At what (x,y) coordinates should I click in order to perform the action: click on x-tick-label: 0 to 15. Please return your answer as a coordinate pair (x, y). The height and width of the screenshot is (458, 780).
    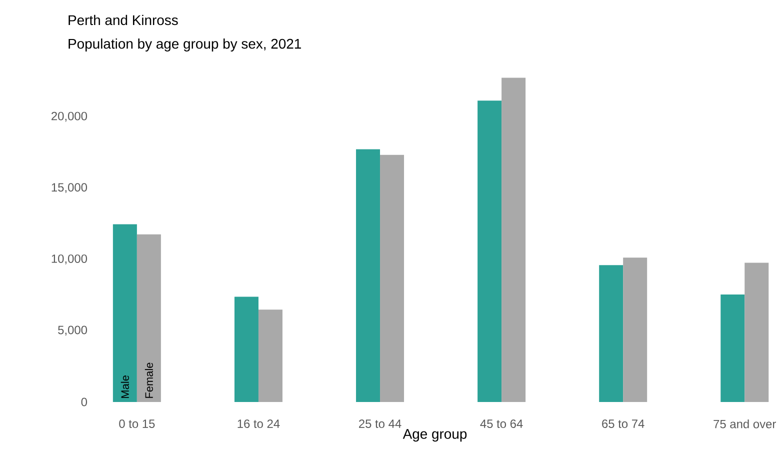
    Looking at the image, I should click on (137, 424).